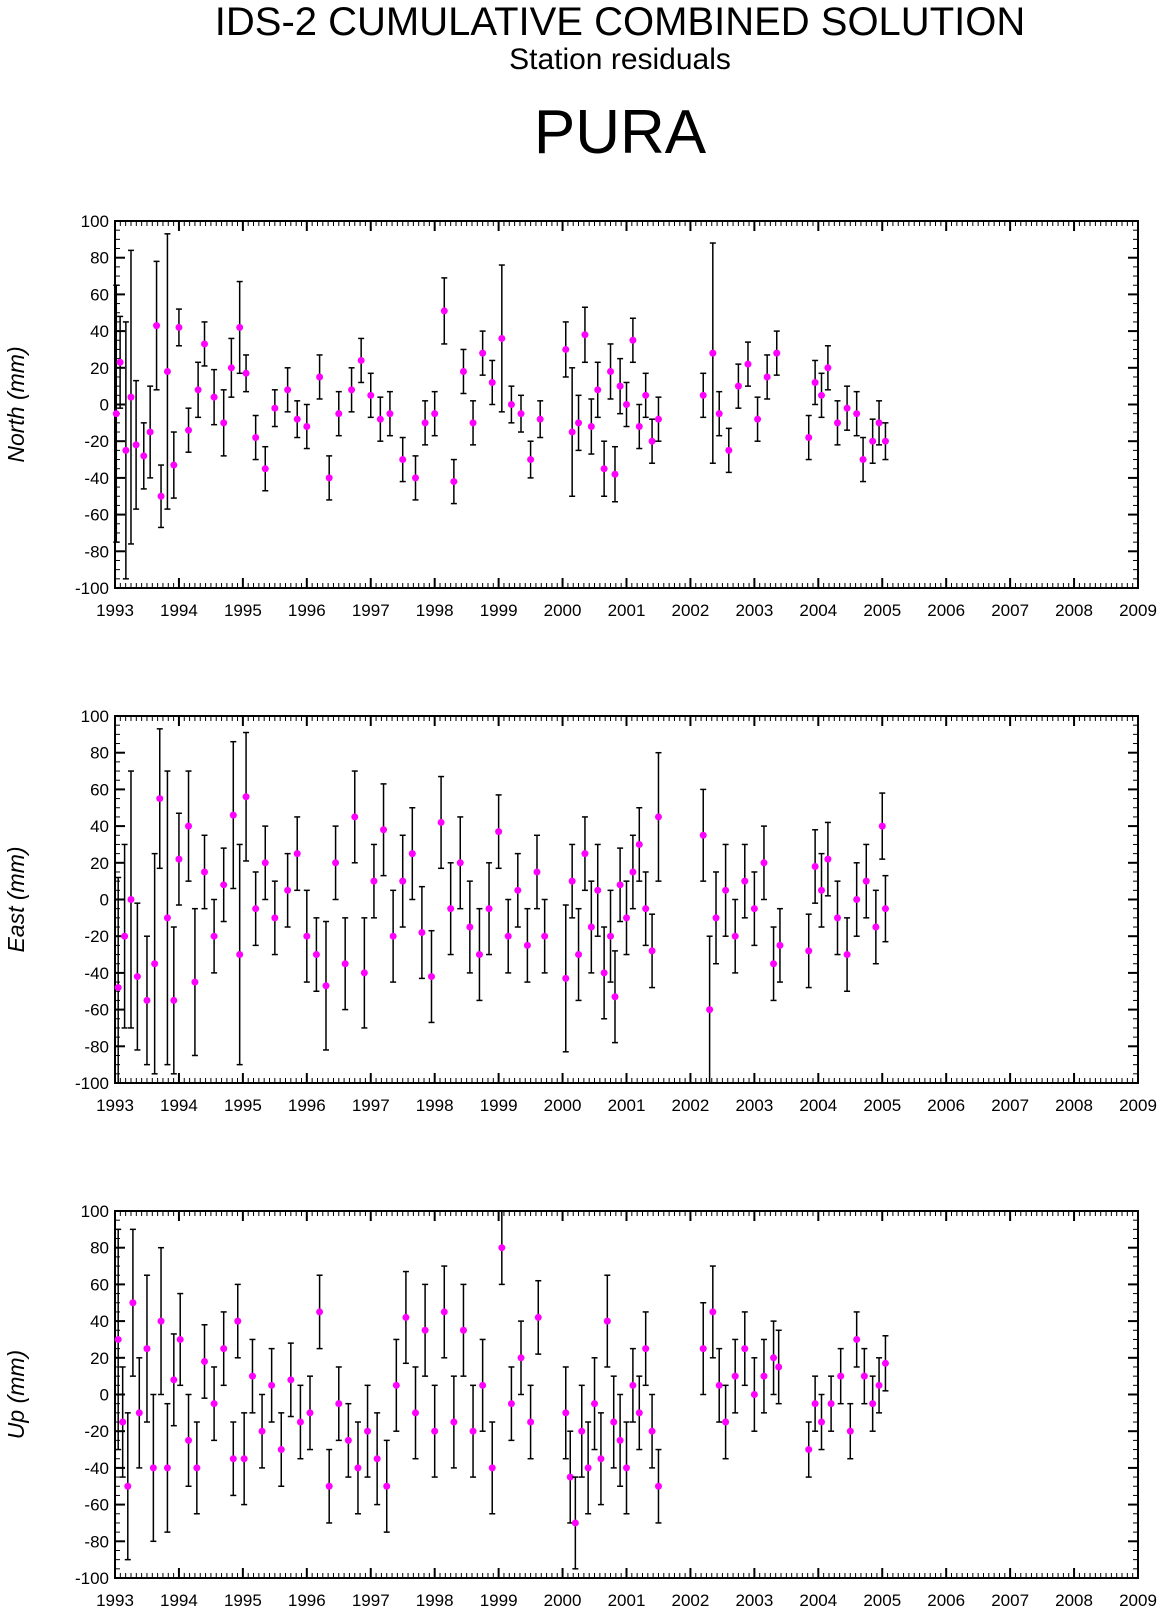 The height and width of the screenshot is (1621, 1160). I want to click on x-tick-label: 1993, so click(115, 1105).